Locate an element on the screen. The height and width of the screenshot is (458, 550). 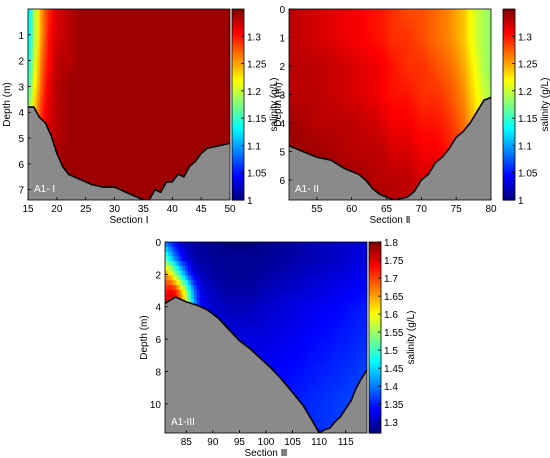
river-bed-line is located at coordinates (129, 153).